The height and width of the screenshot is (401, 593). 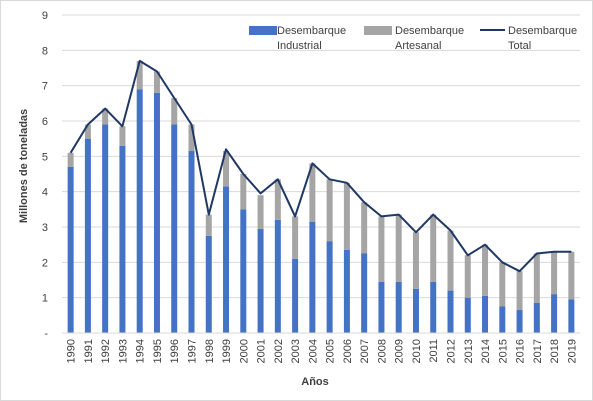 What do you see at coordinates (45, 228) in the screenshot?
I see `y-tick-label: 3` at bounding box center [45, 228].